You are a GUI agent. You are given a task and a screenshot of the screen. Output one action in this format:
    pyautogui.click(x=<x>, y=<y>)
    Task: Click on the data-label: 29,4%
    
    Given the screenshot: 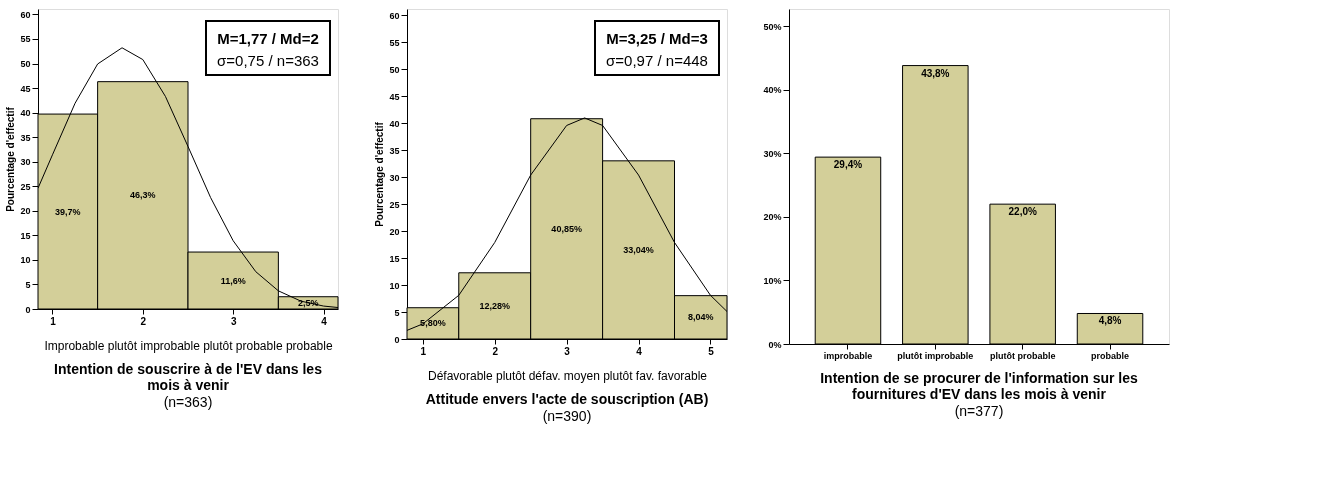 What is the action you would take?
    pyautogui.click(x=848, y=165)
    